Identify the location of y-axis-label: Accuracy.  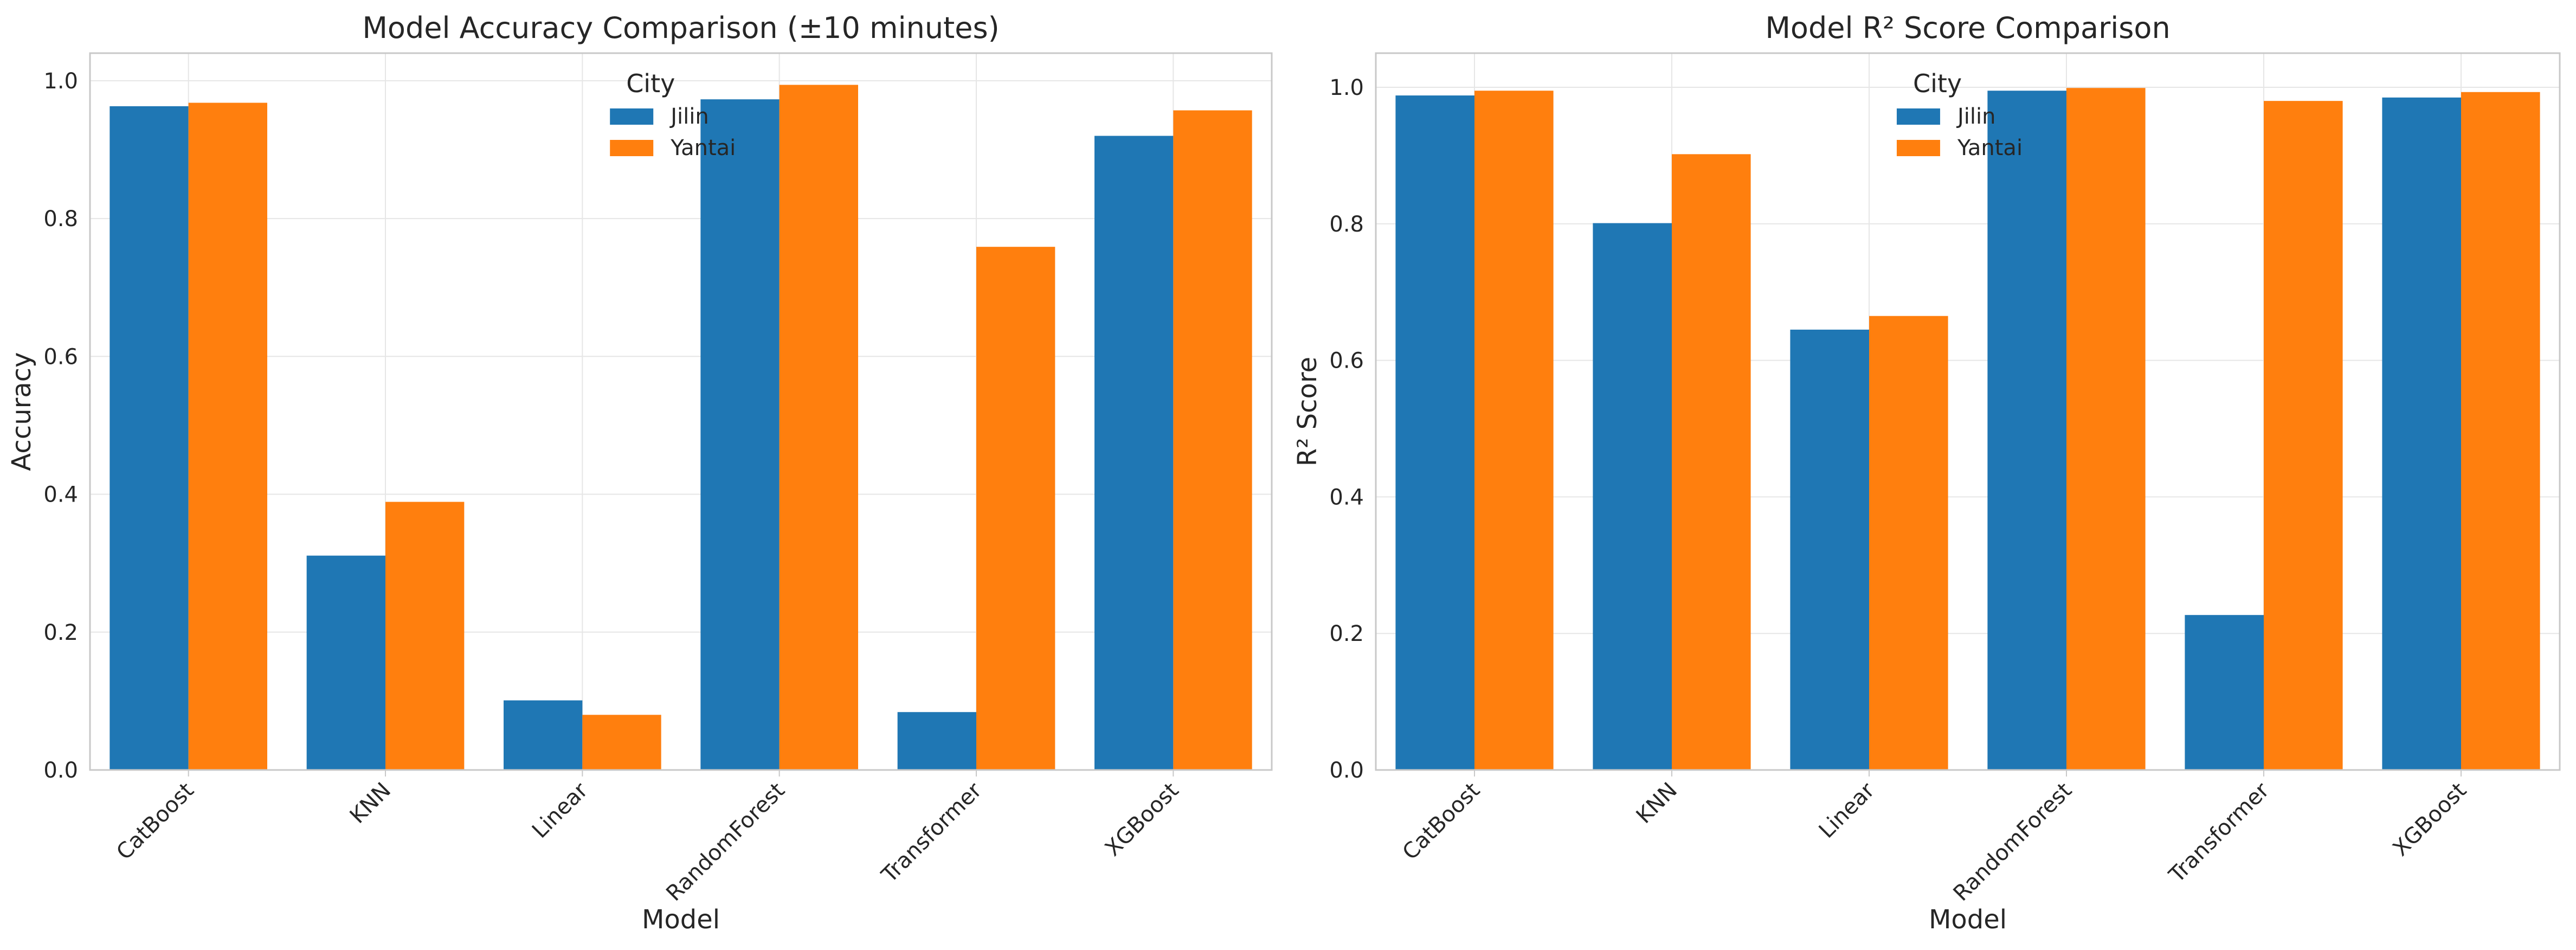
(22, 411).